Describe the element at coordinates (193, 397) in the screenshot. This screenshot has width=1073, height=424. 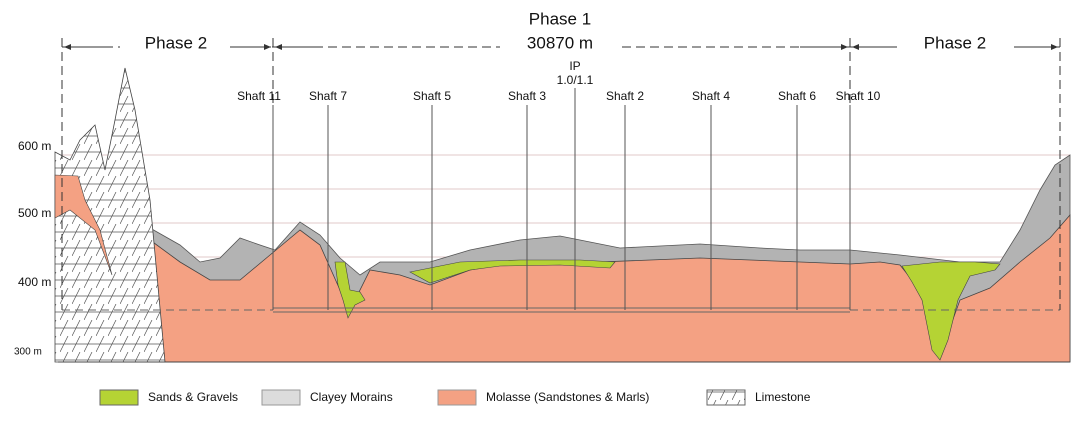
I see `legend-label: Sands & Gravels` at that location.